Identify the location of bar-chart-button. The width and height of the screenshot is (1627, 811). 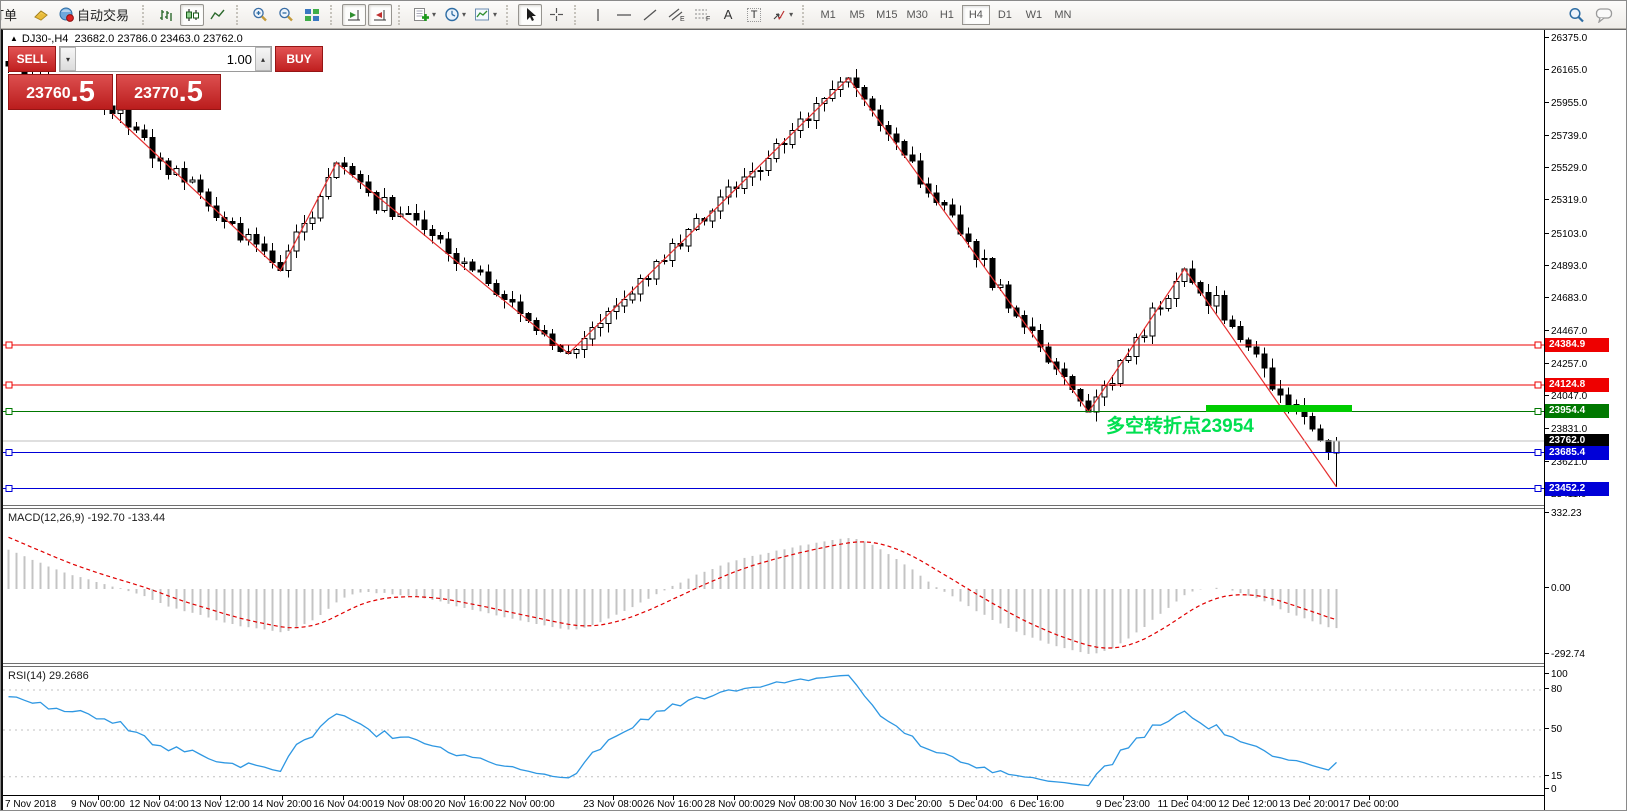
(166, 15).